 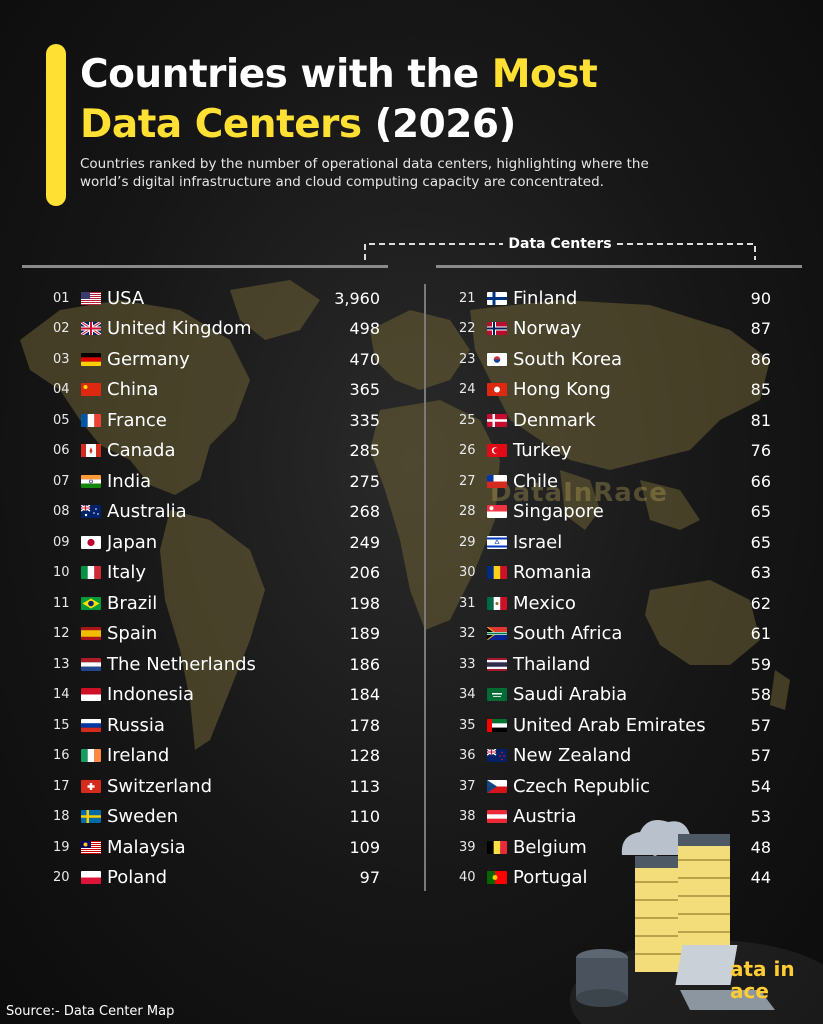 What do you see at coordinates (560, 251) in the screenshot?
I see `header-bracket` at bounding box center [560, 251].